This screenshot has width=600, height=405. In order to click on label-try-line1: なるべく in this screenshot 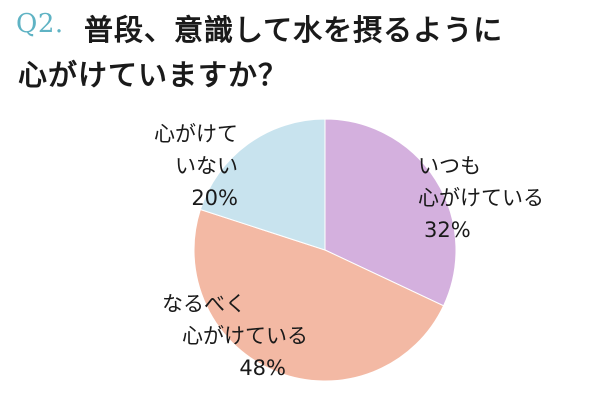, I will do `click(204, 304)`.